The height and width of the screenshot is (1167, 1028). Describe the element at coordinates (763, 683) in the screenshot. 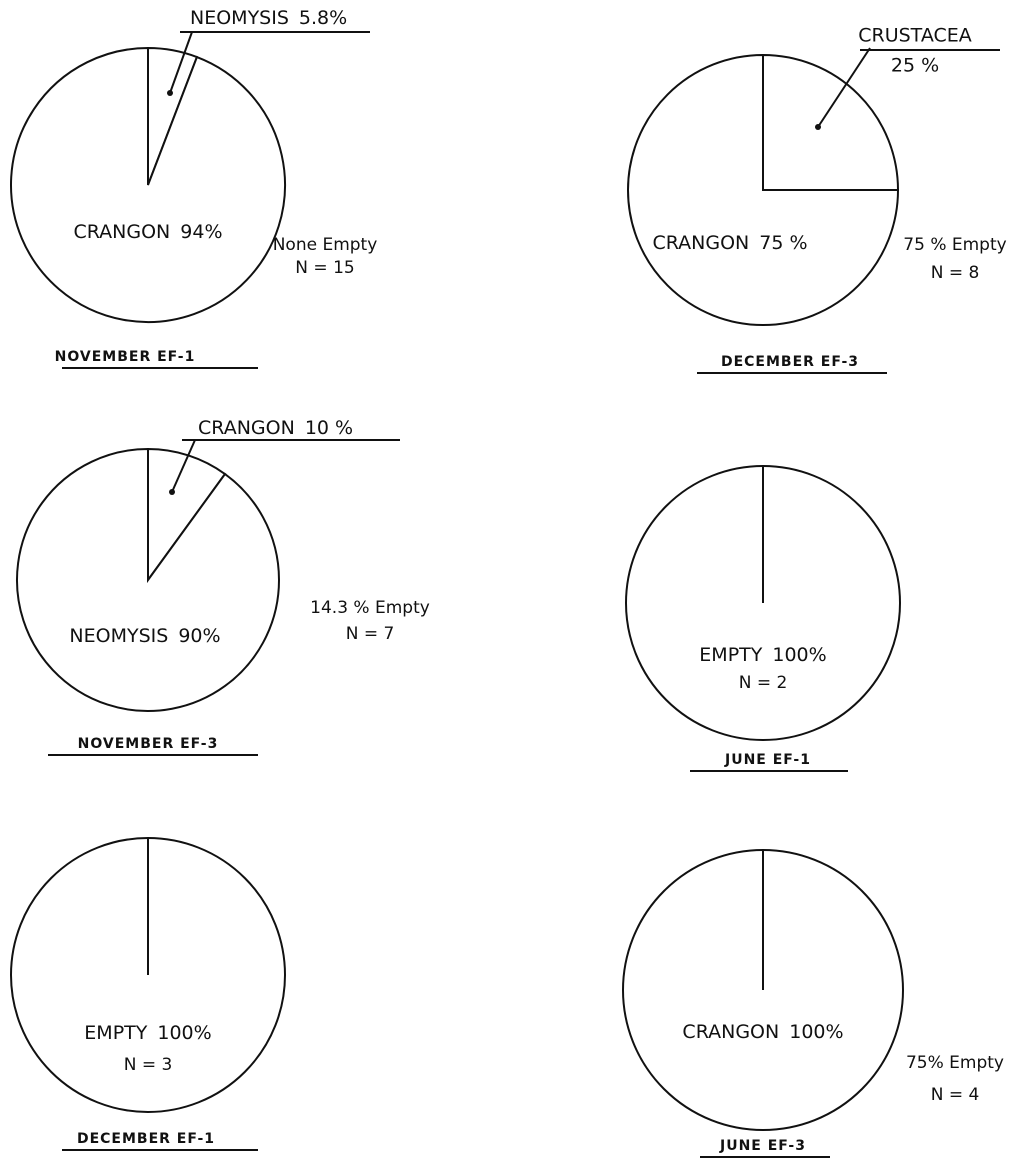

I see `annotation: N = 2` at that location.